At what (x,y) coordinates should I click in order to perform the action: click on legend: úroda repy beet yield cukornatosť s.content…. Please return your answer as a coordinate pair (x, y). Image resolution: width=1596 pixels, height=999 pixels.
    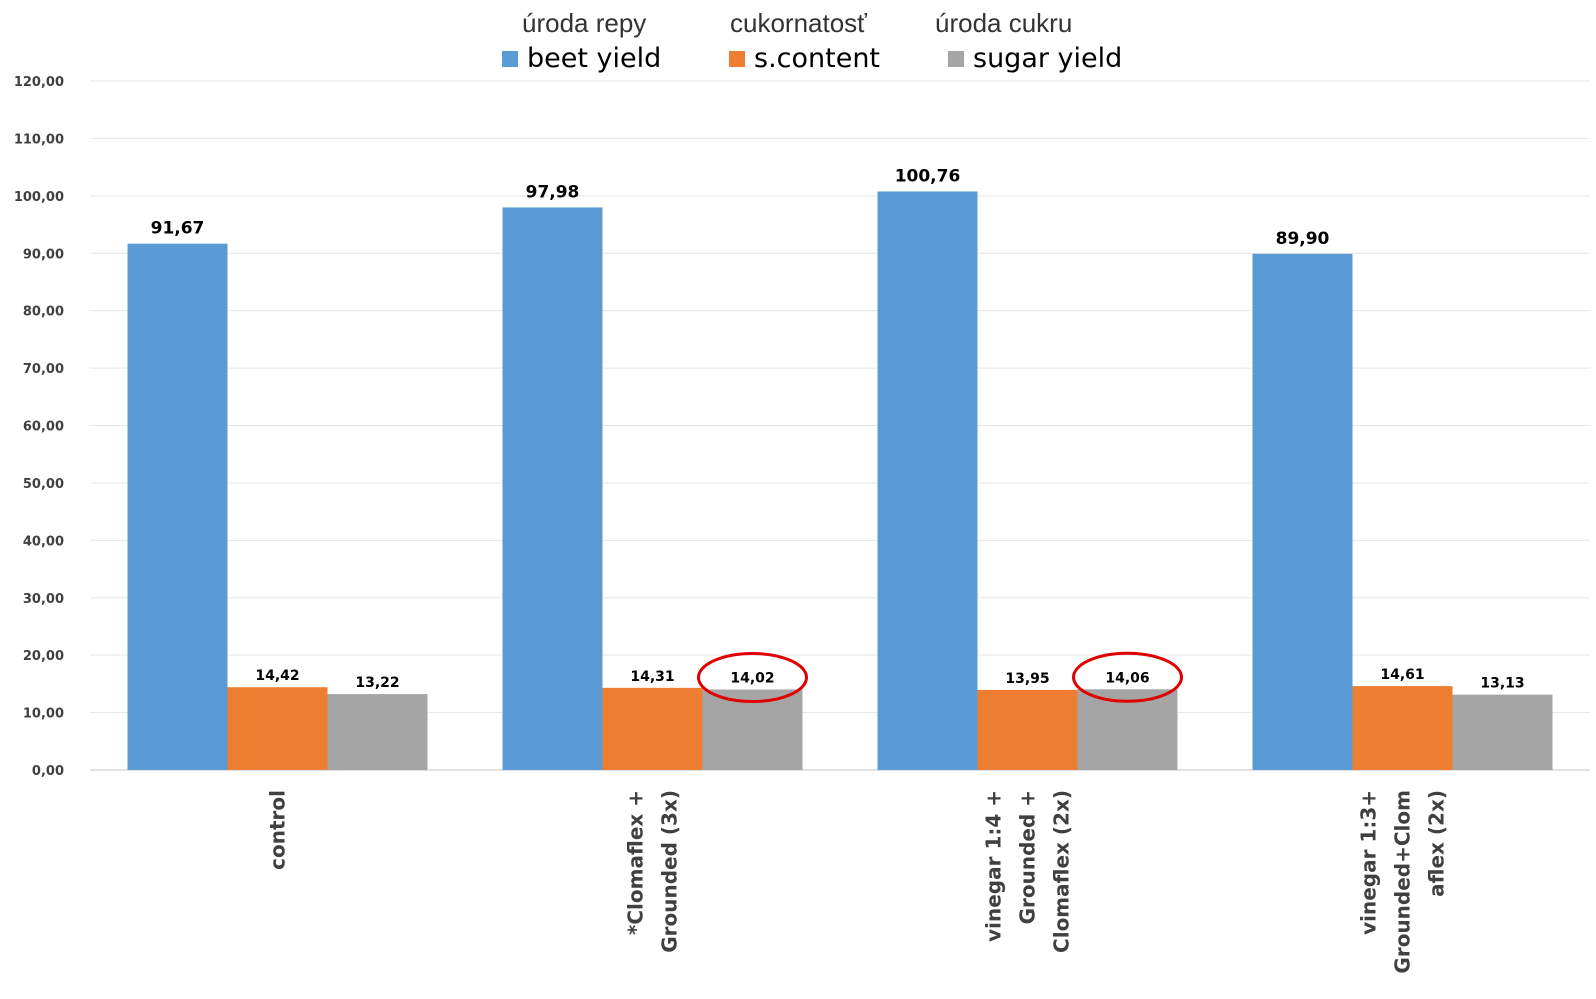
    Looking at the image, I should click on (812, 41).